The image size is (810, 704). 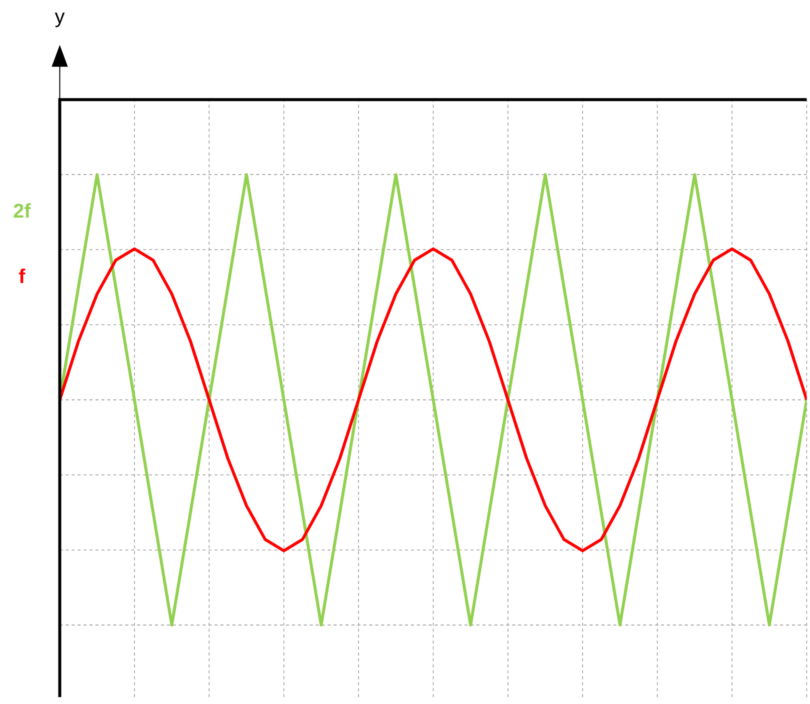 I want to click on text: f, so click(x=22, y=276).